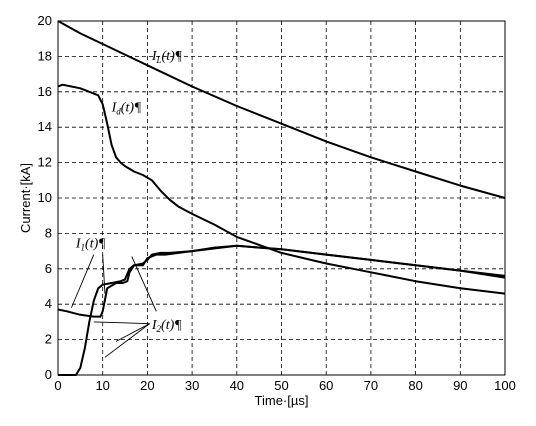 This screenshot has width=536, height=426. I want to click on y-tick-label: 10, so click(45, 197).